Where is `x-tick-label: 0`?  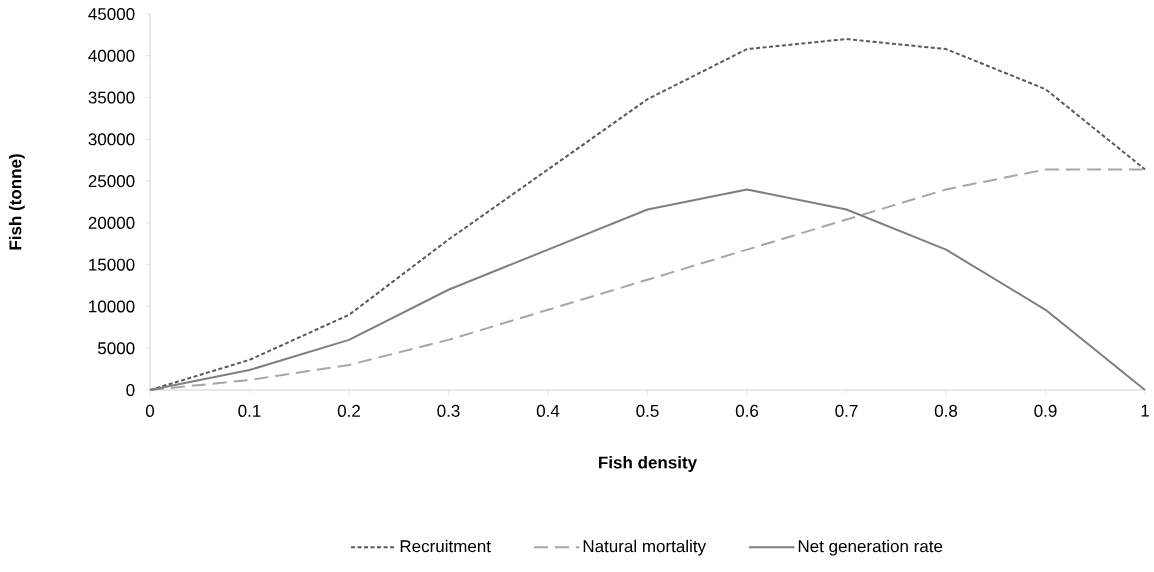
x-tick-label: 0 is located at coordinates (150, 410).